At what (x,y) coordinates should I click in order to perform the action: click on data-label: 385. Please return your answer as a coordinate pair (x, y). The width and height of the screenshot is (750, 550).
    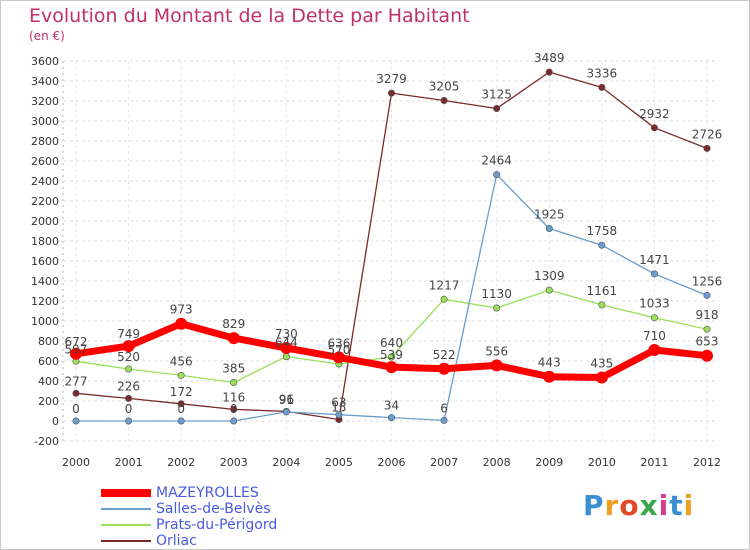
    Looking at the image, I should click on (233, 369).